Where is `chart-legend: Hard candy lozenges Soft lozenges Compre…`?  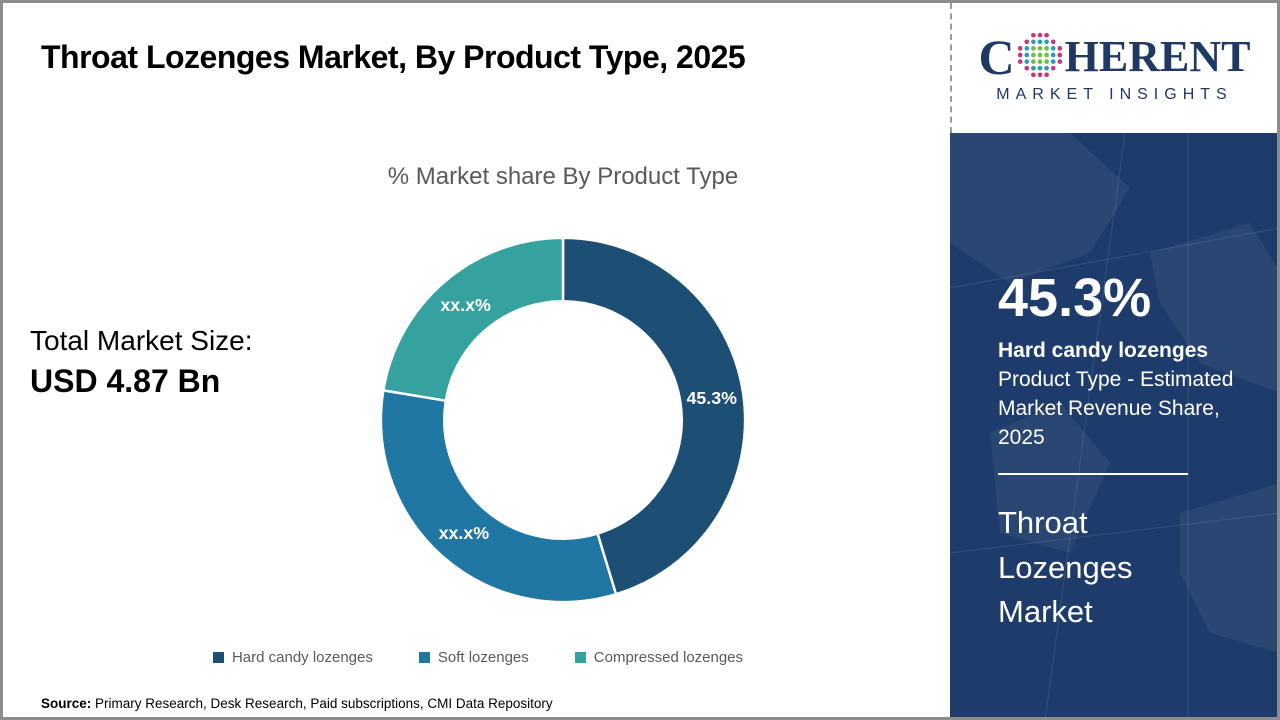 chart-legend: Hard candy lozenges Soft lozenges Compre… is located at coordinates (478, 657).